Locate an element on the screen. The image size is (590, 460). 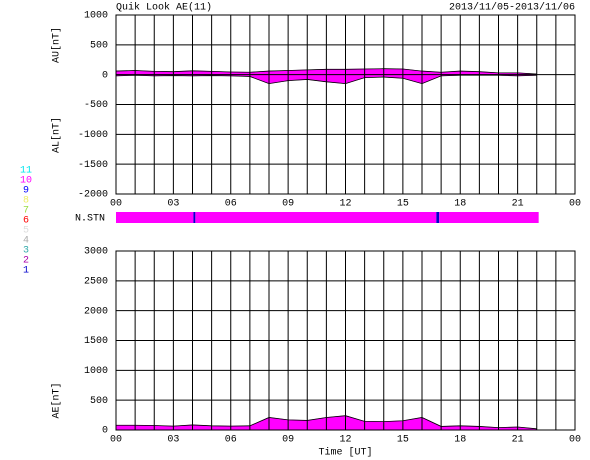
y-tick-label: 2000 is located at coordinates (96, 311).